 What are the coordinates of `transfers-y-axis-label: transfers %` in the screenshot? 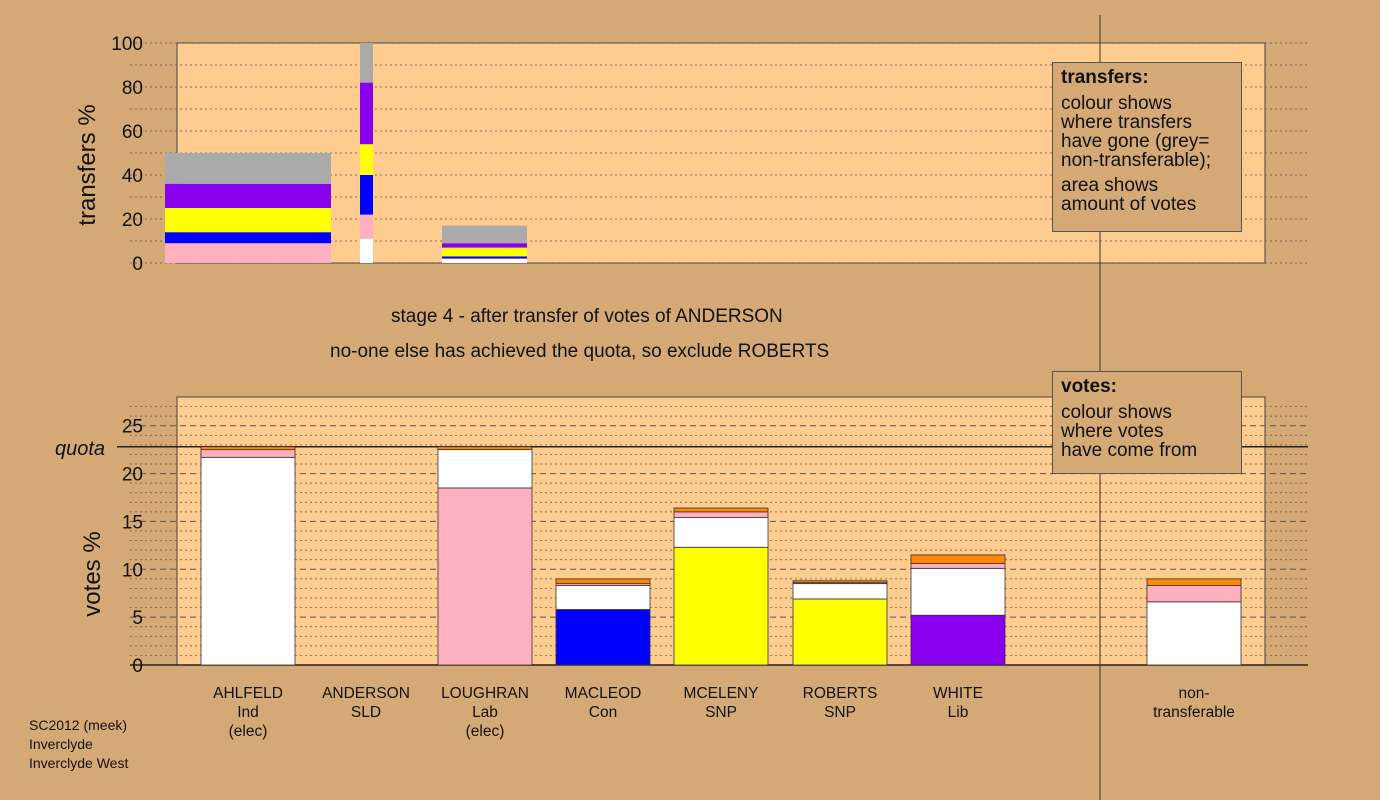 It's located at (87, 164).